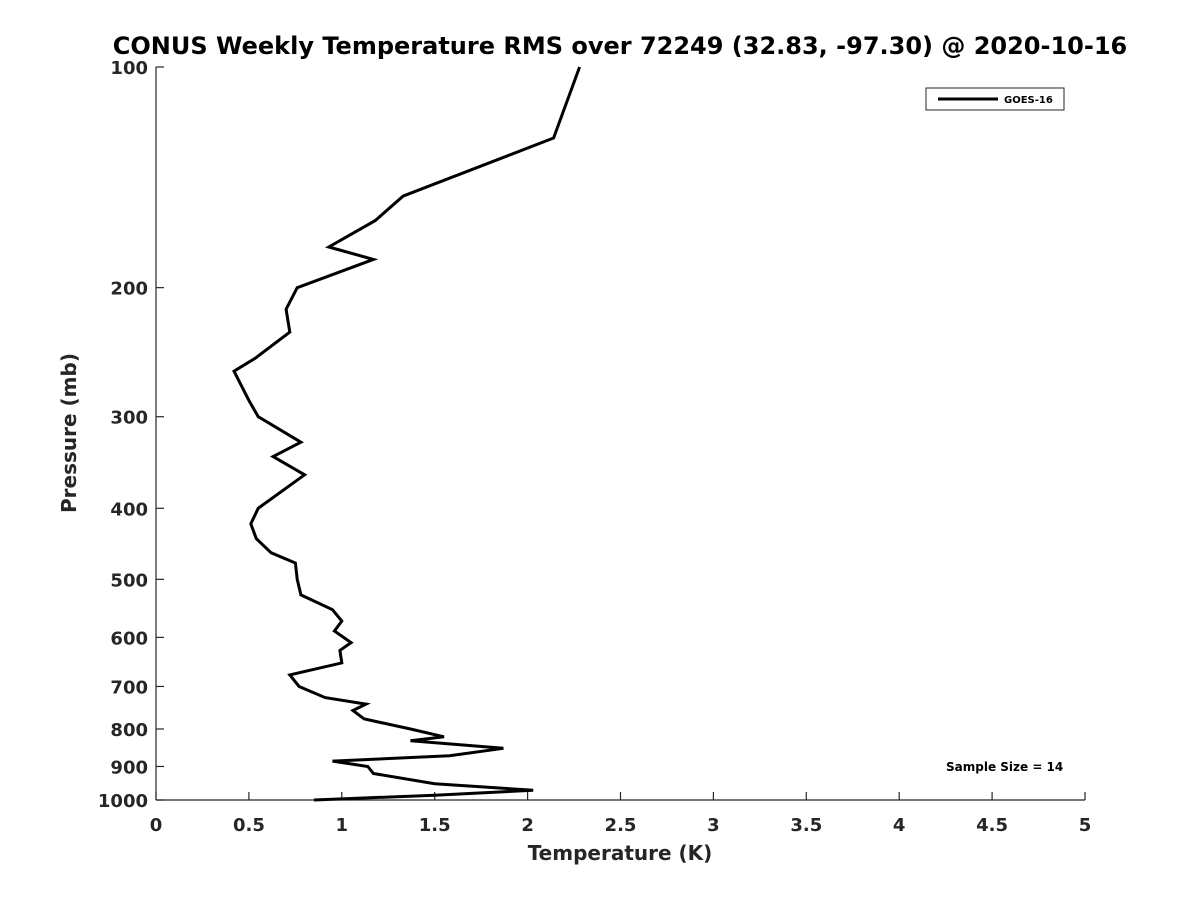  What do you see at coordinates (123, 801) in the screenshot?
I see `y-tick-label: 1000` at bounding box center [123, 801].